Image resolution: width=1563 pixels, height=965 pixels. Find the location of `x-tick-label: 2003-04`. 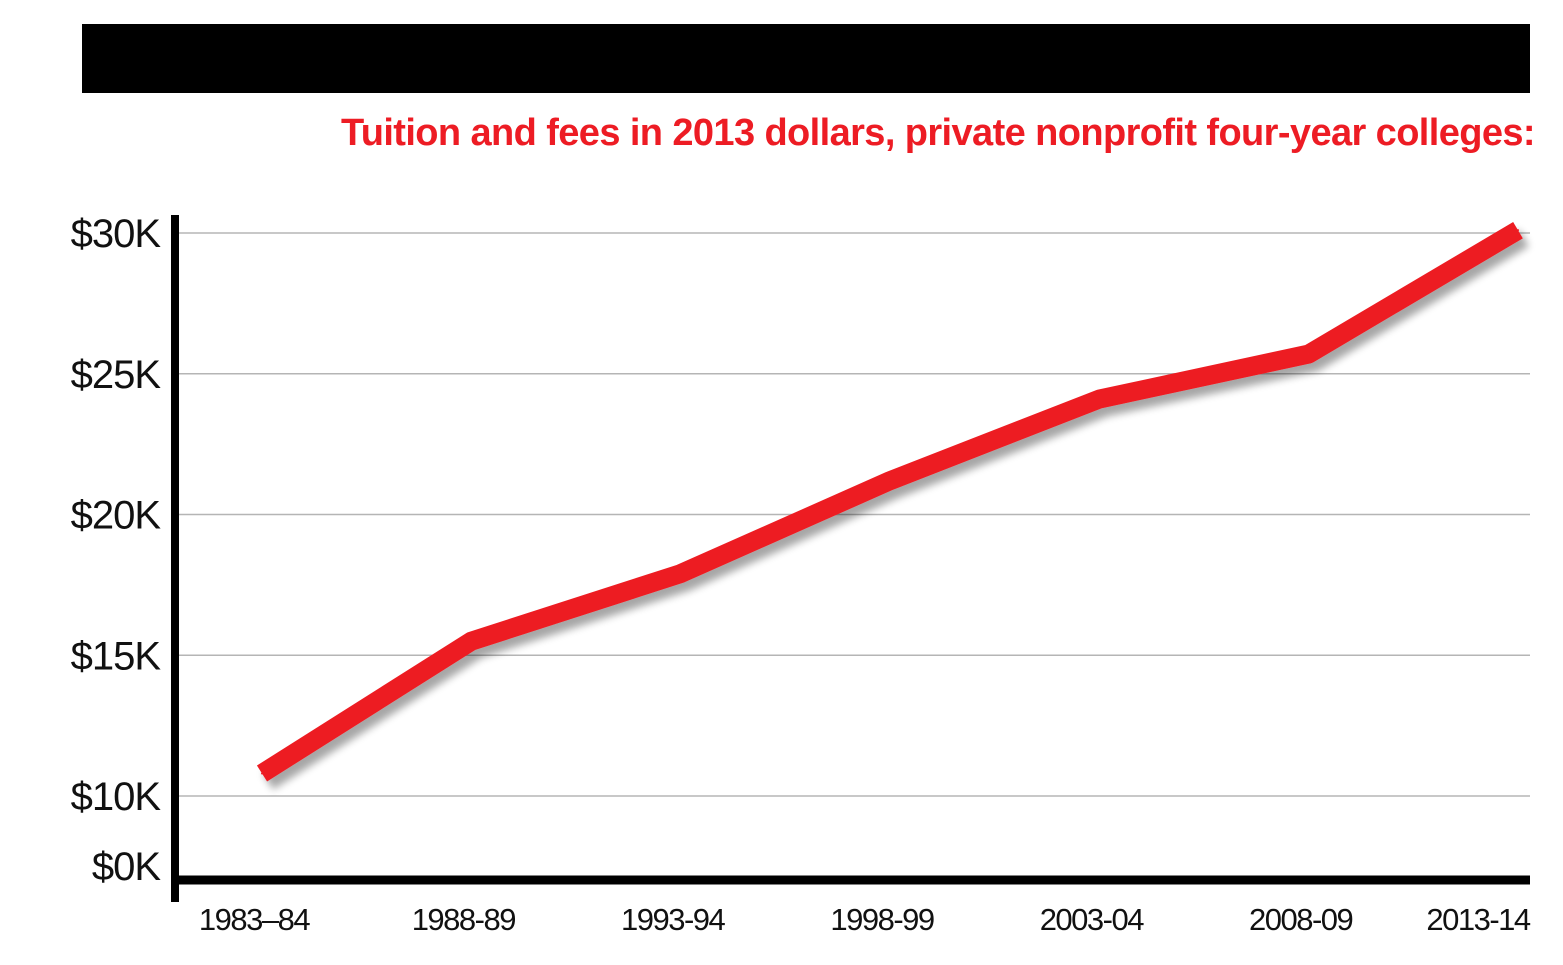

x-tick-label: 2003-04 is located at coordinates (1092, 919).